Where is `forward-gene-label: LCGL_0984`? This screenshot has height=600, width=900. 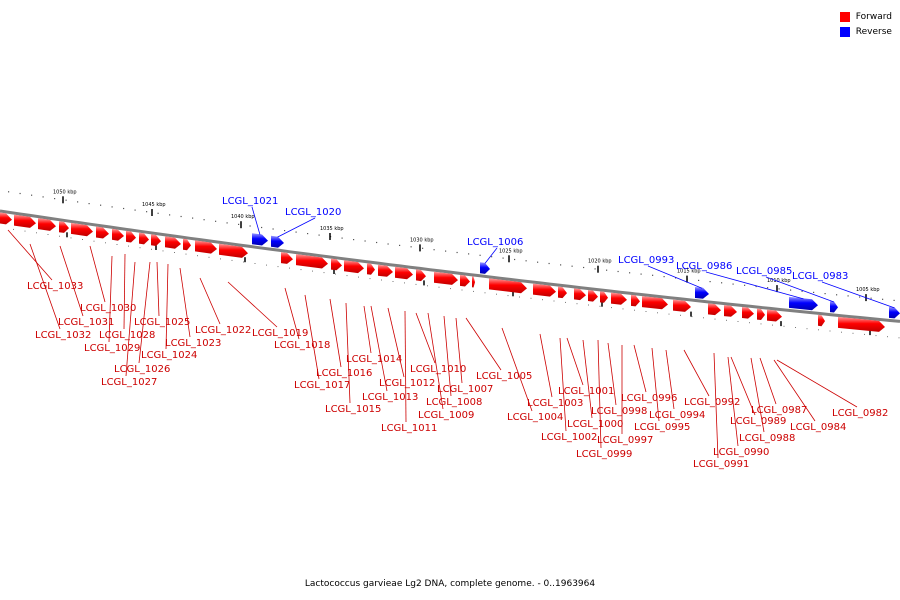 forward-gene-label: LCGL_0984 is located at coordinates (818, 427).